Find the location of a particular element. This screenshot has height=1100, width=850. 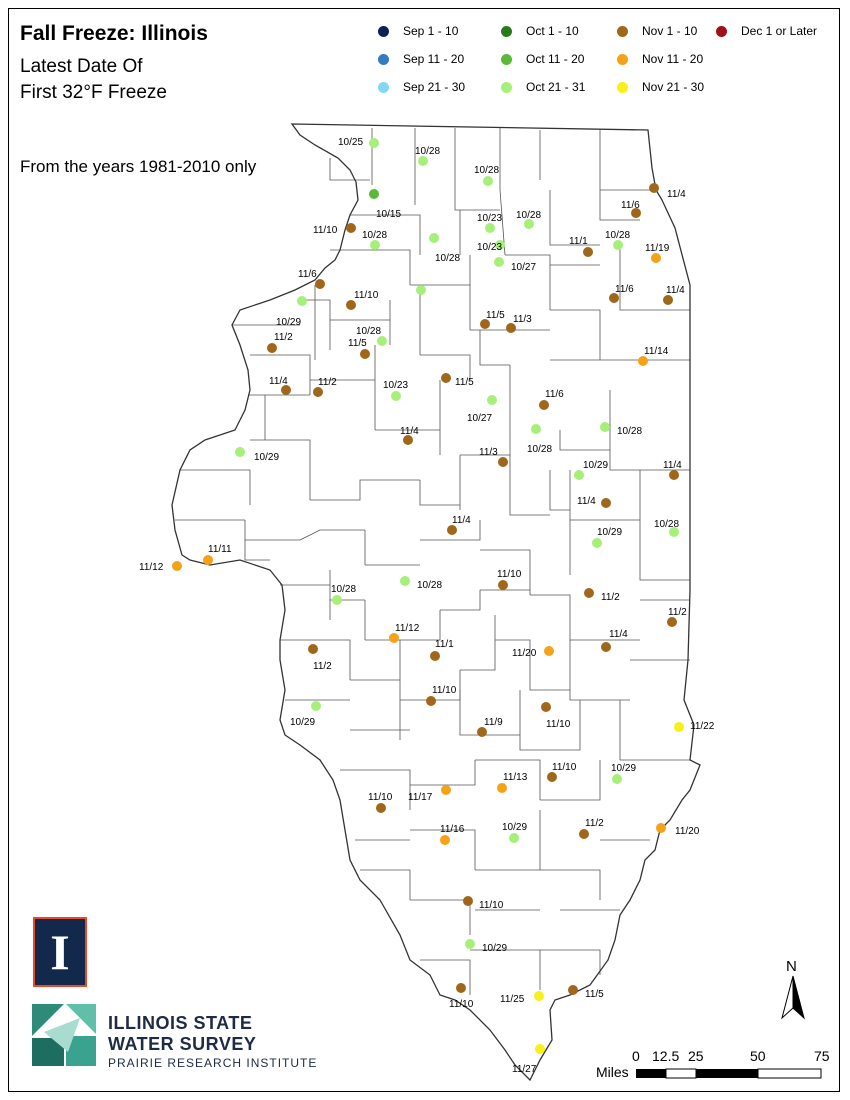

scale-tick-label: 12.5 is located at coordinates (666, 1056).